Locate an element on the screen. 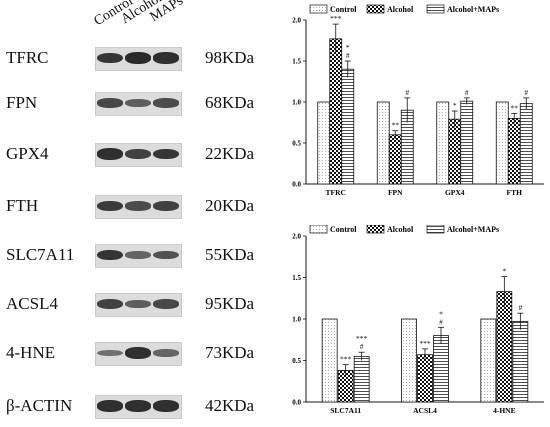 Image resolution: width=550 pixels, height=427 pixels. protein-label: β-ACTIN is located at coordinates (39, 405).